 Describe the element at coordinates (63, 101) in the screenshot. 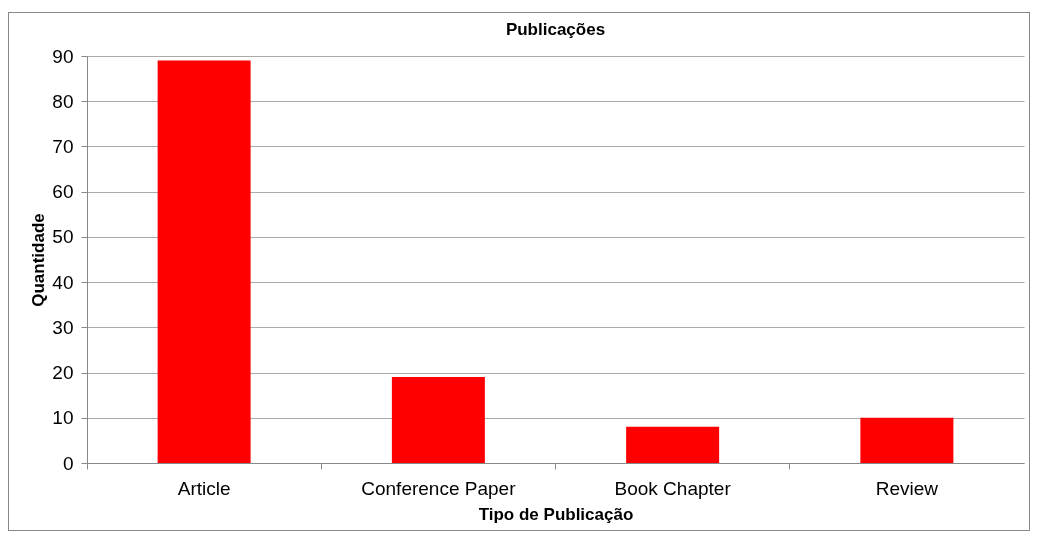

I see `y-tick-label: 80` at that location.